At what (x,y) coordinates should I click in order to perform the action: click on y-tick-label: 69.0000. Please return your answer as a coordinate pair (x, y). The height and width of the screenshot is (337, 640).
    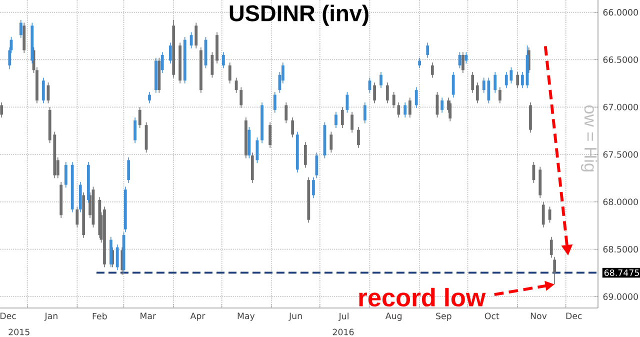
    Looking at the image, I should click on (620, 296).